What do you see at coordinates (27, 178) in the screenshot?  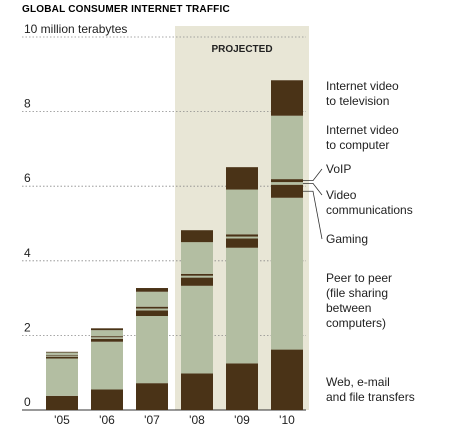 I see `y-tick-label: 6` at bounding box center [27, 178].